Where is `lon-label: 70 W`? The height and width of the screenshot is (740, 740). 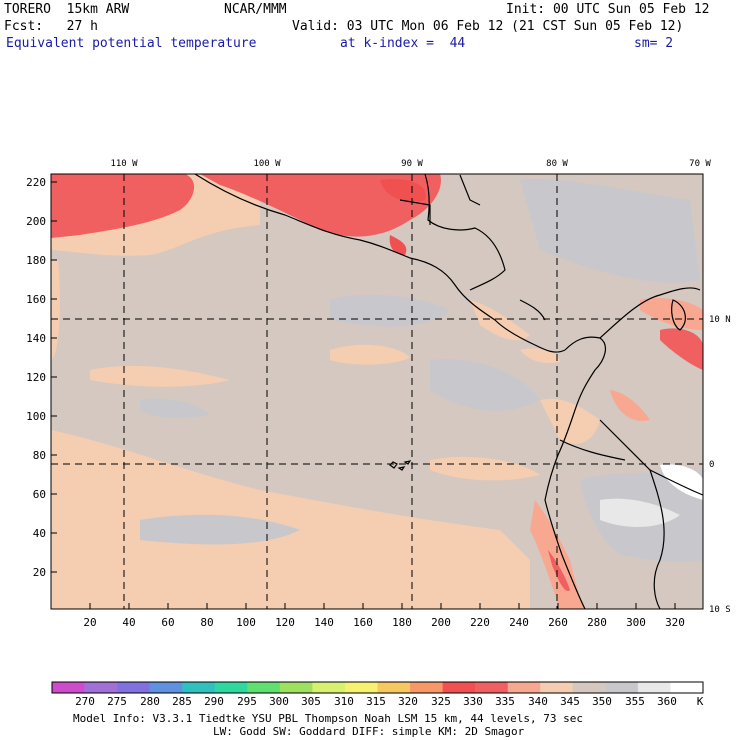
lon-label: 70 W is located at coordinates (700, 164).